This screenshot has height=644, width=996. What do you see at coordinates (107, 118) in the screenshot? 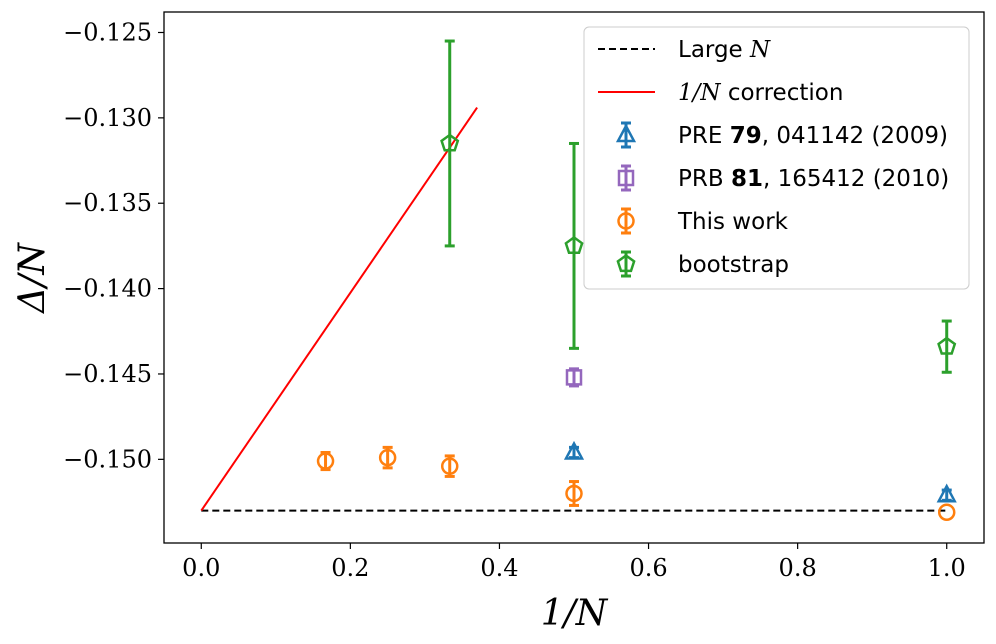
I see `y-tick-label: −0.130` at bounding box center [107, 118].